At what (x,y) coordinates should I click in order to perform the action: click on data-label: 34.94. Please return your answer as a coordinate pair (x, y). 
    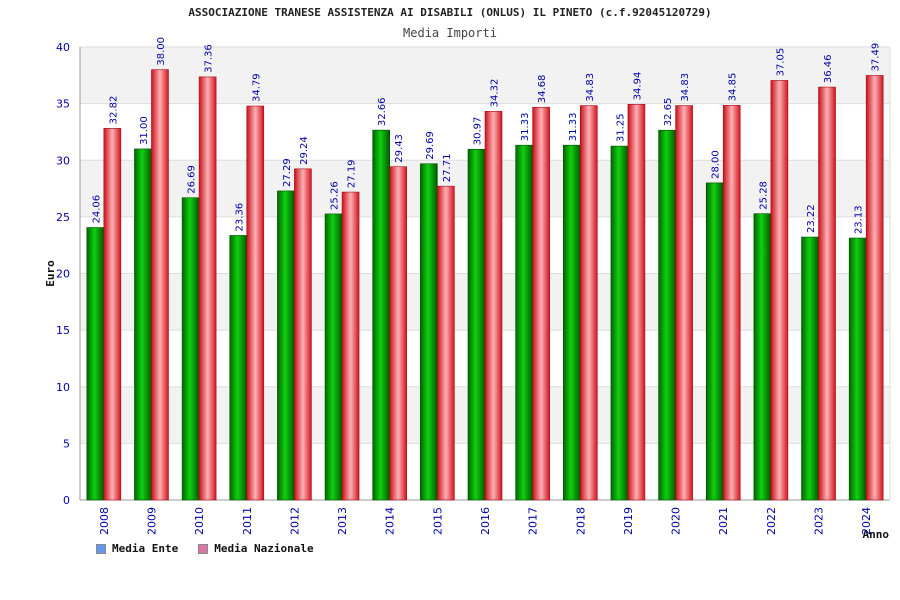
    Looking at the image, I should click on (637, 86).